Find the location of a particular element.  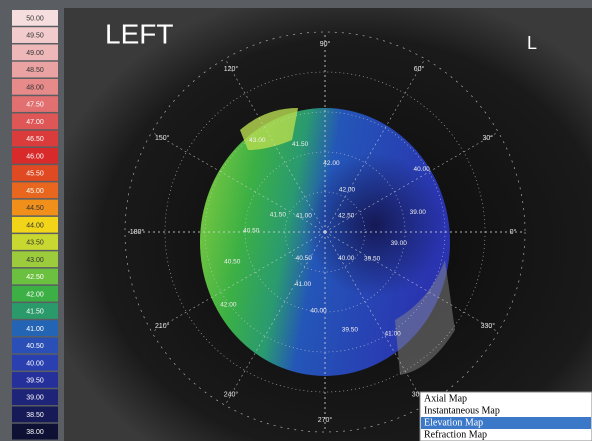

scale-label: 43.00 is located at coordinates (35, 260).